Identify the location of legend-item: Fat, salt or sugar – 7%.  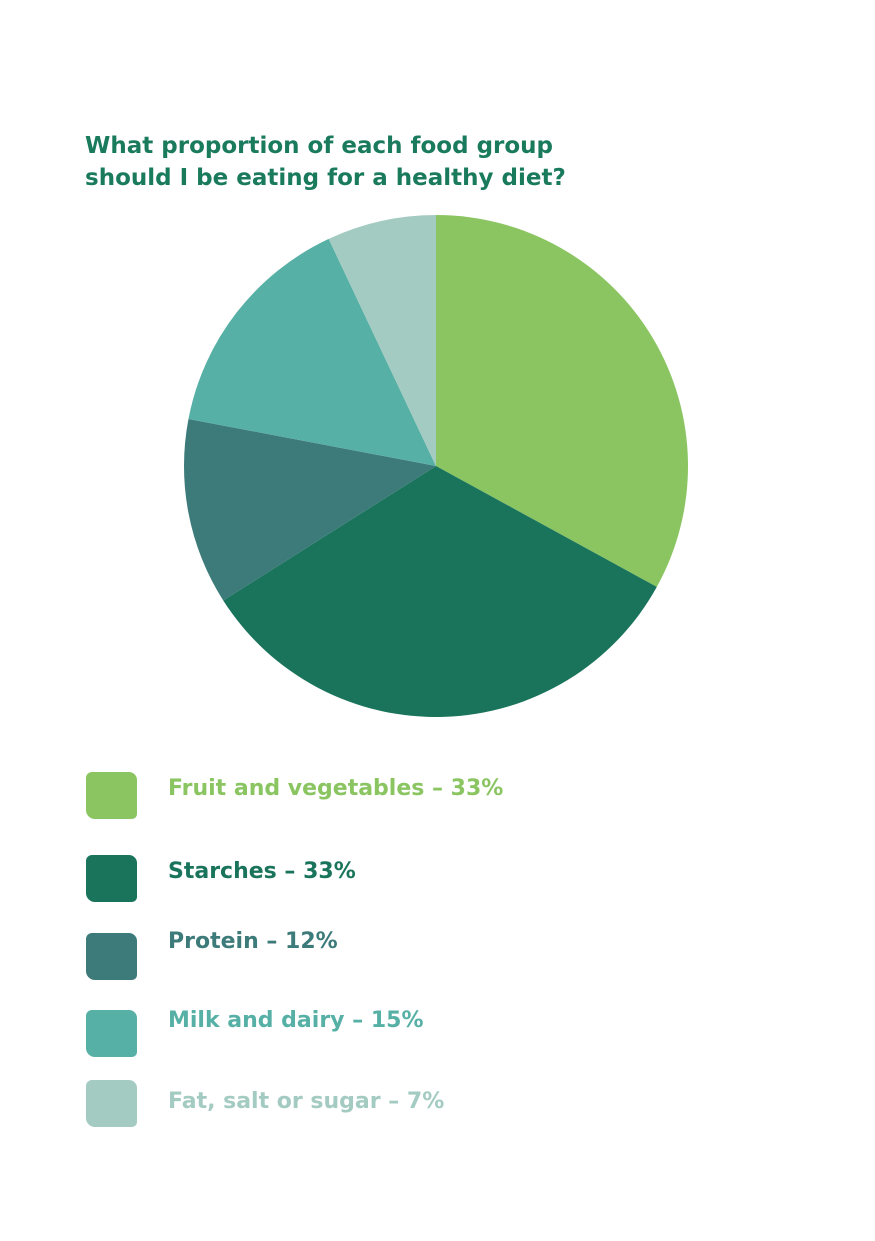
(436, 1104).